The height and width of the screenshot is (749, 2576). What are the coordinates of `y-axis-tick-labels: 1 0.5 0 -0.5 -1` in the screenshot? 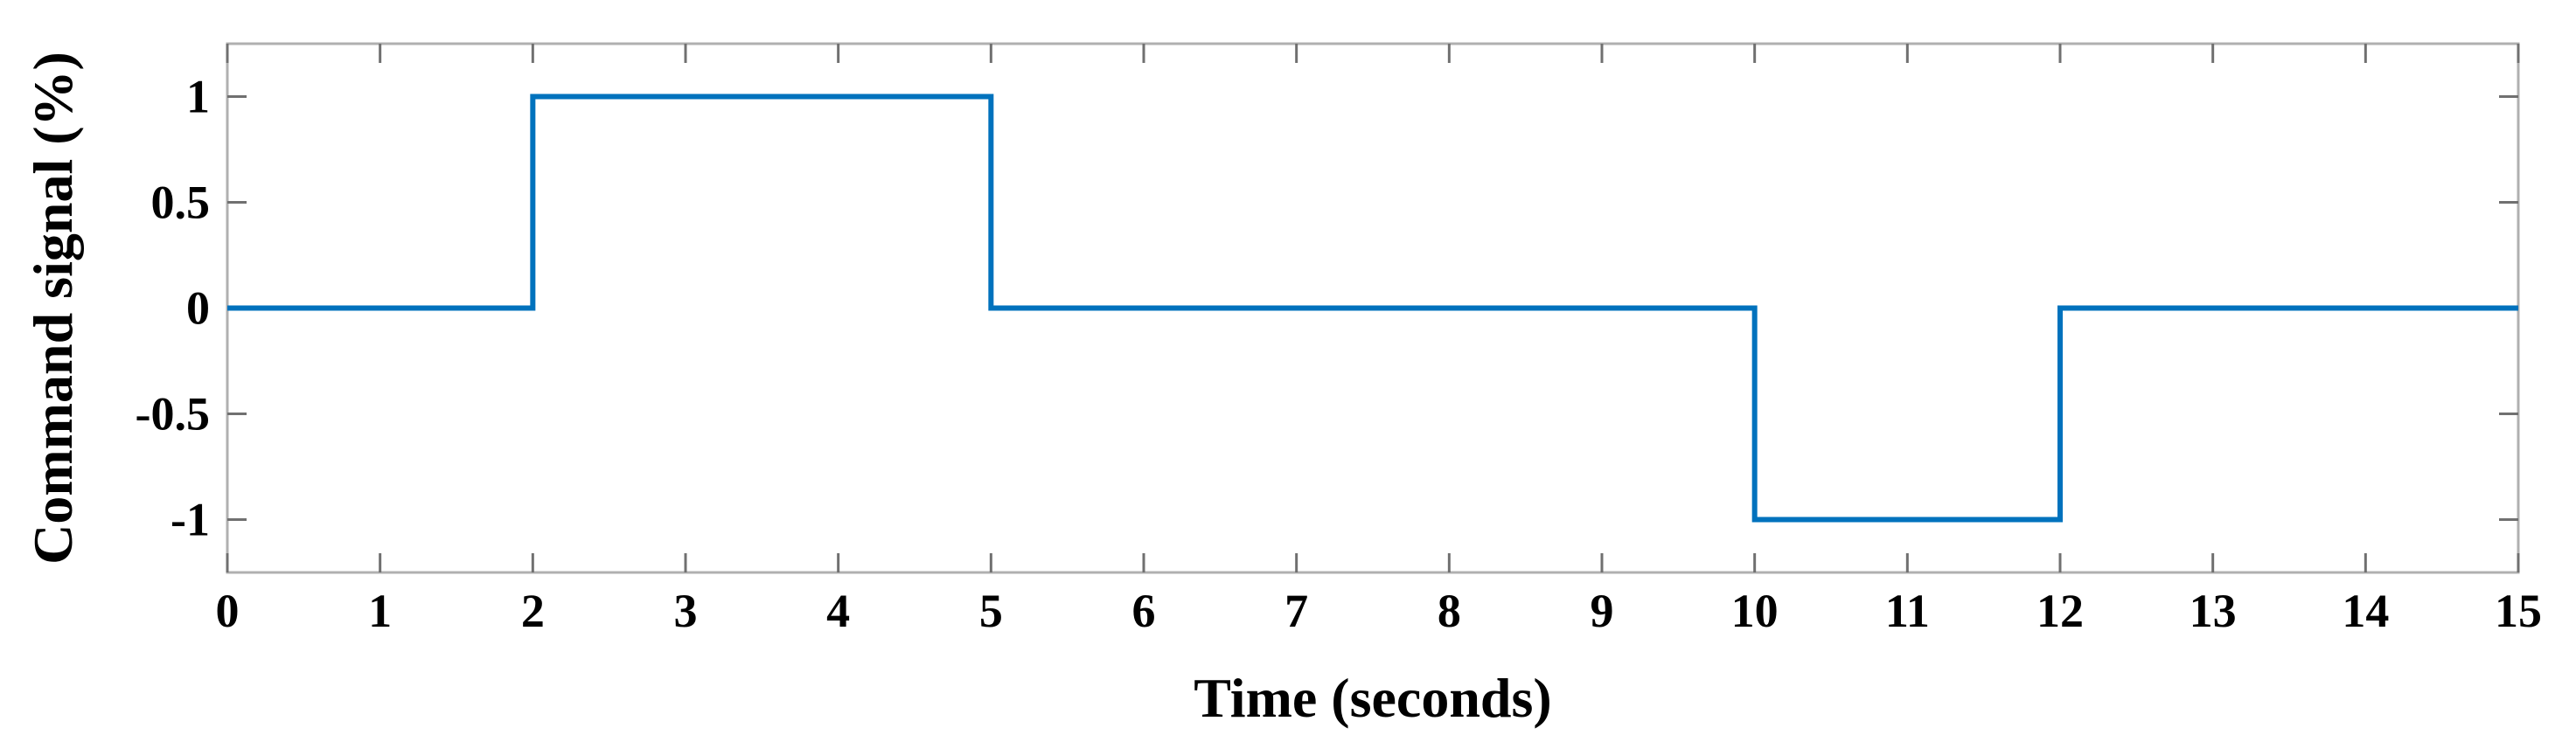 It's located at (173, 308).